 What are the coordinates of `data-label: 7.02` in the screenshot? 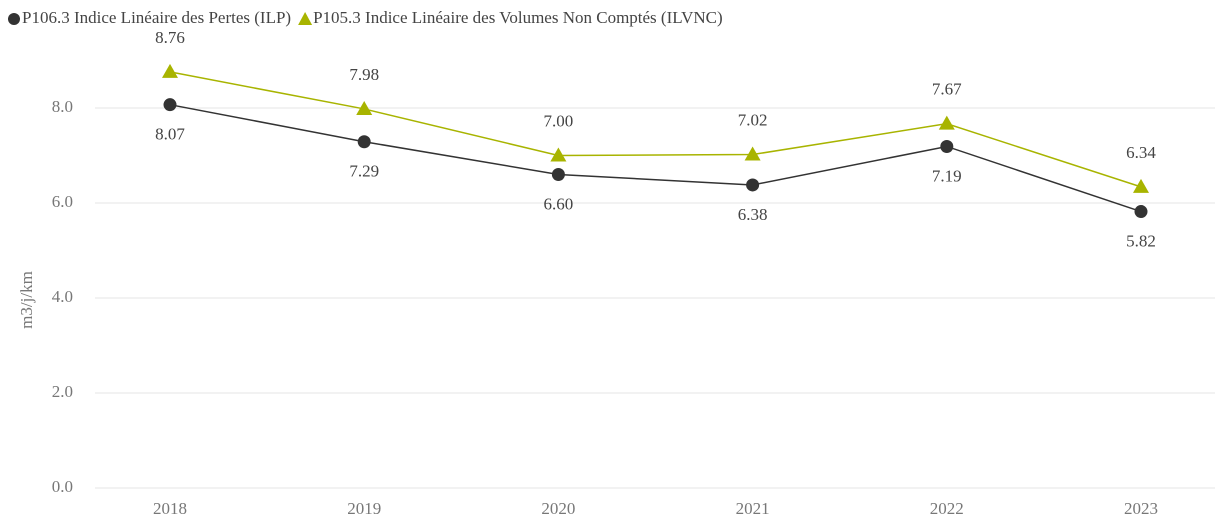 It's located at (753, 119).